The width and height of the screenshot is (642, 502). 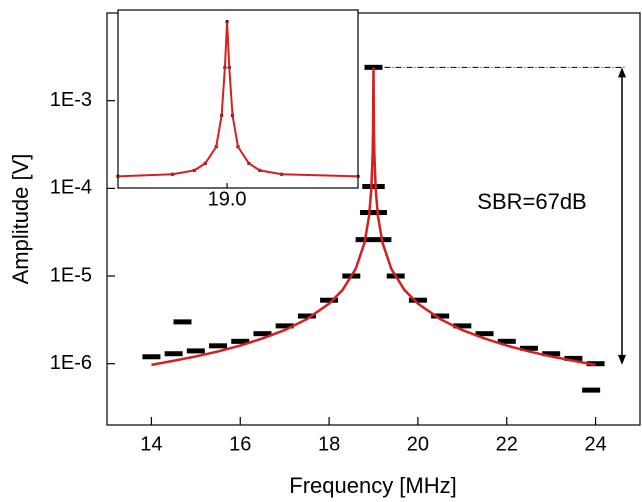 What do you see at coordinates (531, 201) in the screenshot?
I see `annotation: SBR=67dB` at bounding box center [531, 201].